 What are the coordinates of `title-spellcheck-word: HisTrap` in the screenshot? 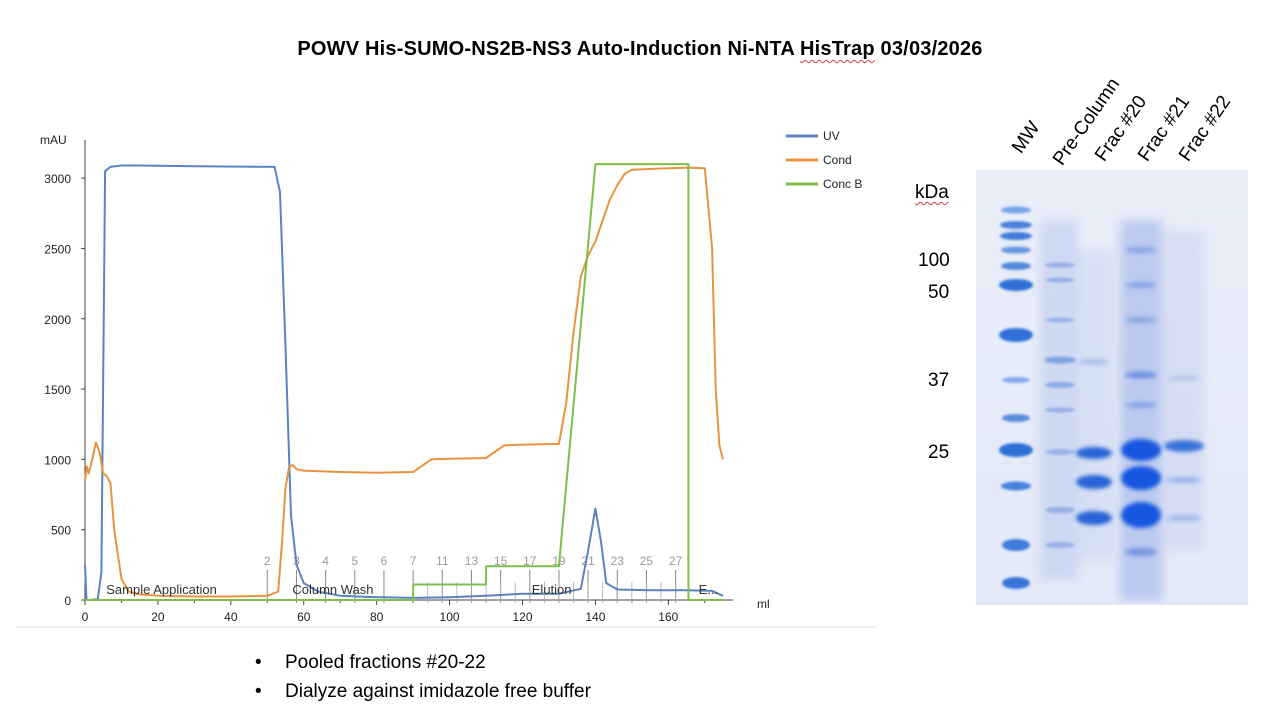 It's located at (837, 49).